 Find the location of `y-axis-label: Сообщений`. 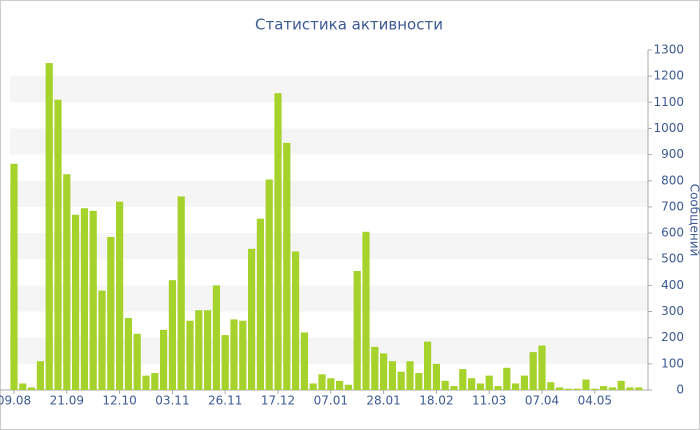

y-axis-label: Сообщений is located at coordinates (694, 220).